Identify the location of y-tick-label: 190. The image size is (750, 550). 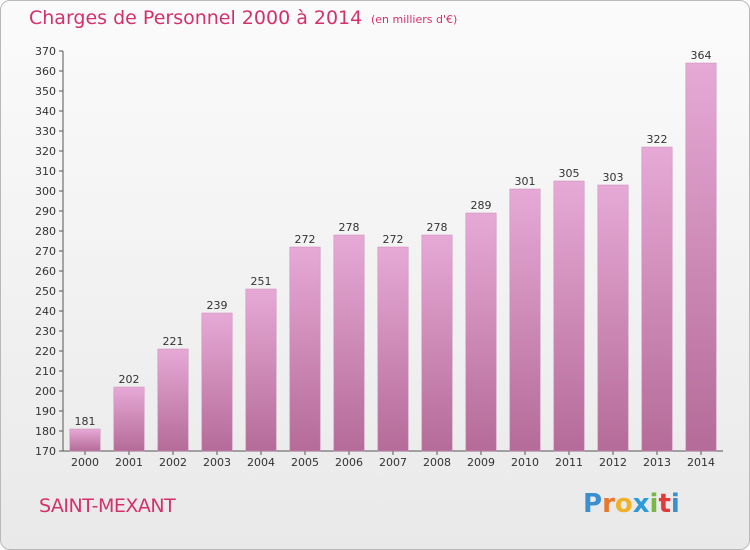
(45, 411).